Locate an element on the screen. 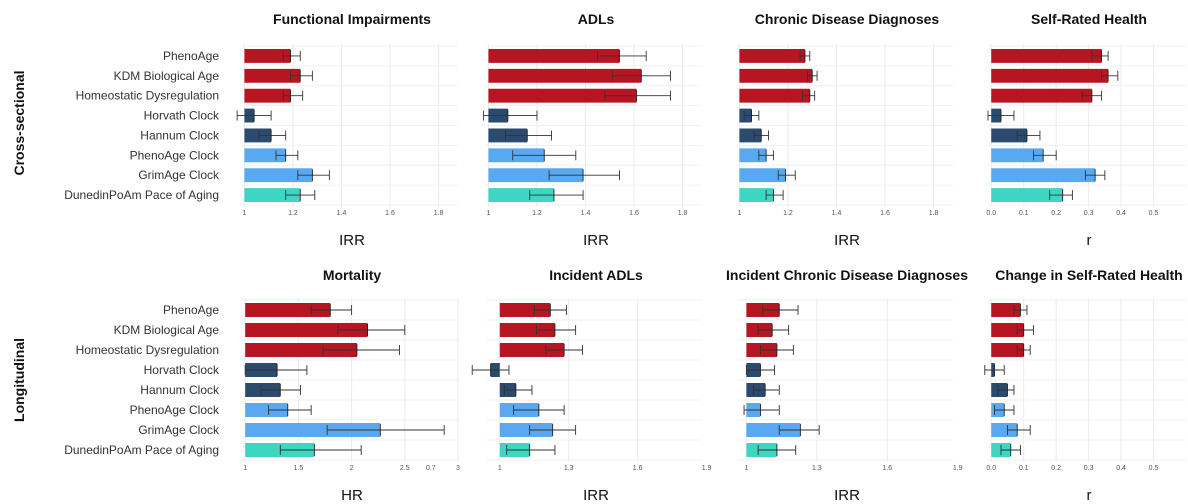 This screenshot has width=1188, height=504. axis-label-chronic-disease-diagnoses: IRR is located at coordinates (847, 240).